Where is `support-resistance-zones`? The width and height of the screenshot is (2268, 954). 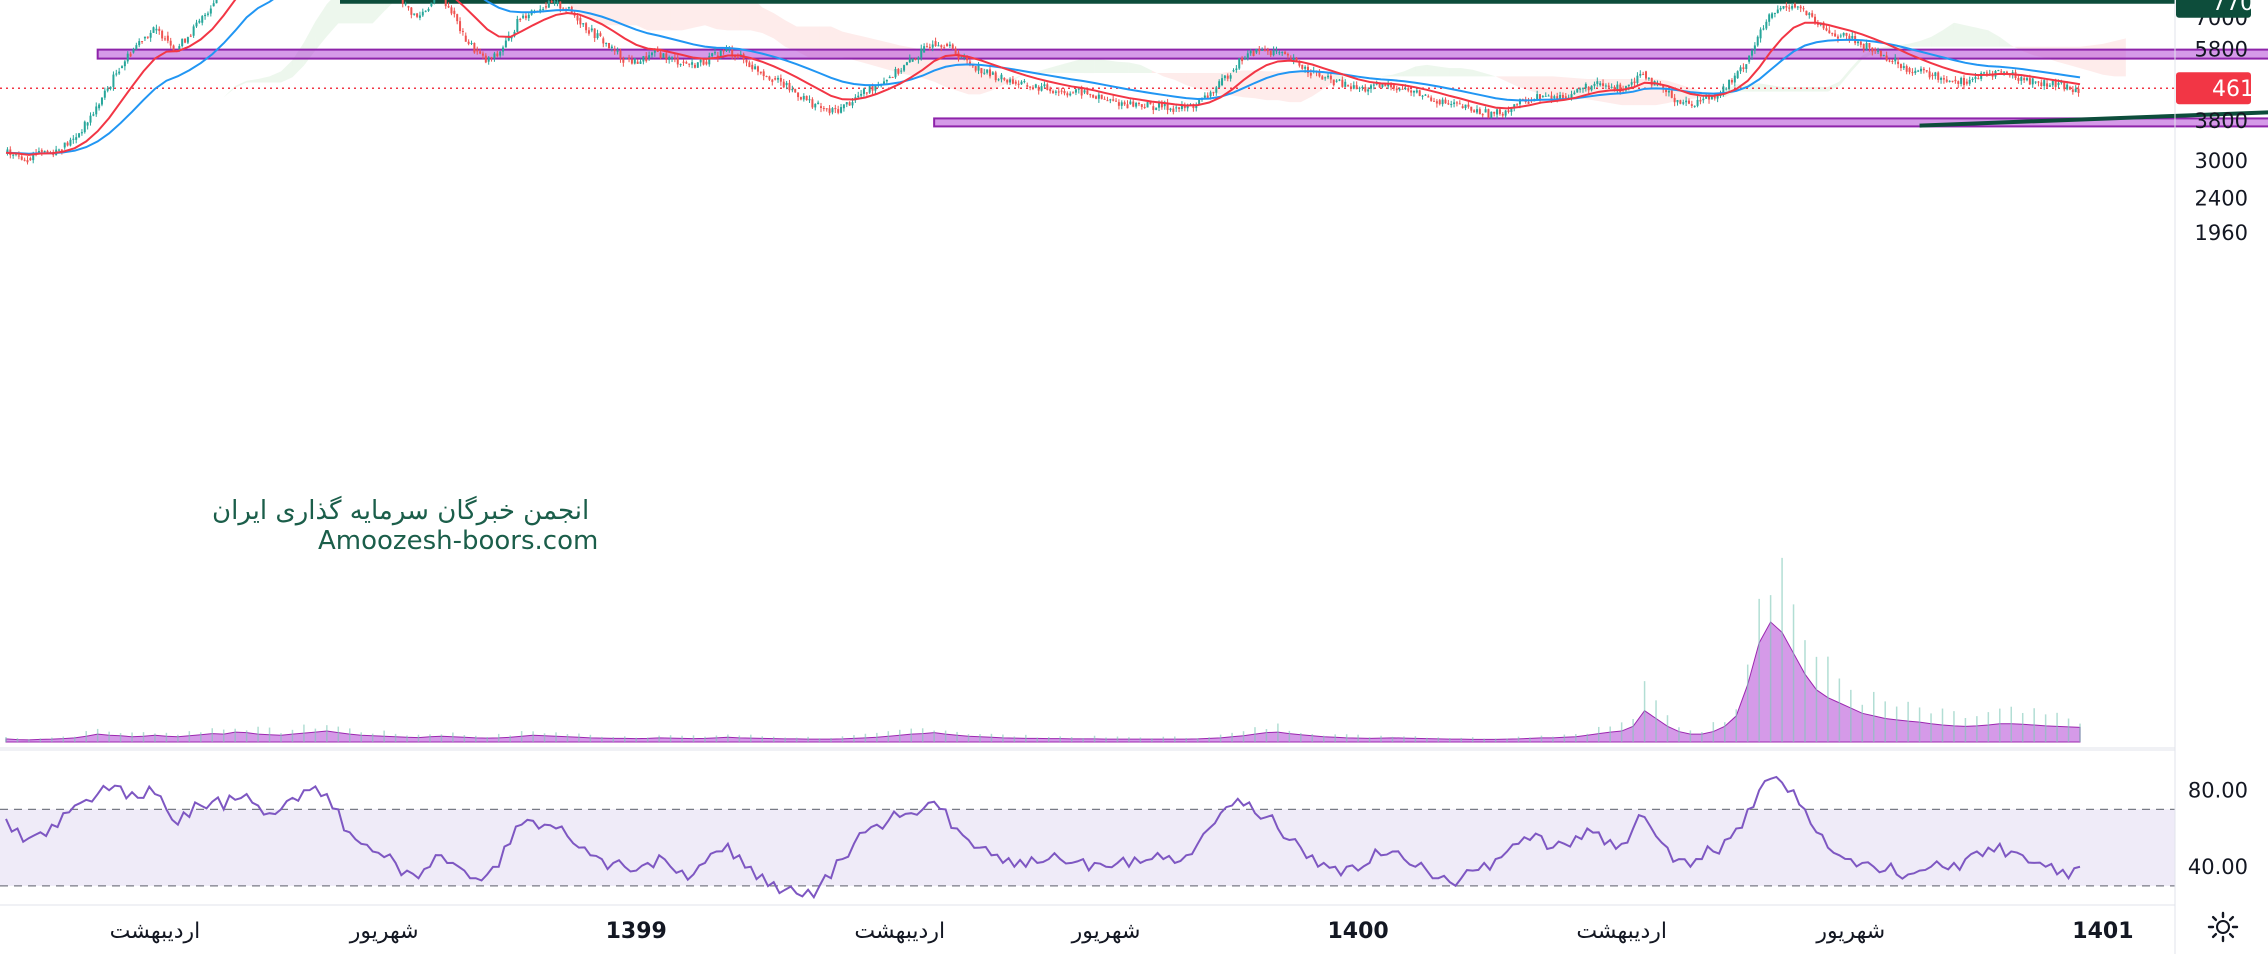 support-resistance-zones is located at coordinates (1182, 88).